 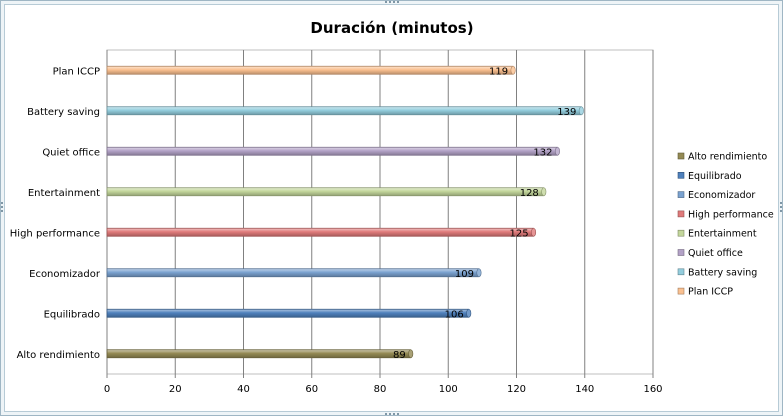 I want to click on category-label: Equilibrado, so click(x=72, y=314).